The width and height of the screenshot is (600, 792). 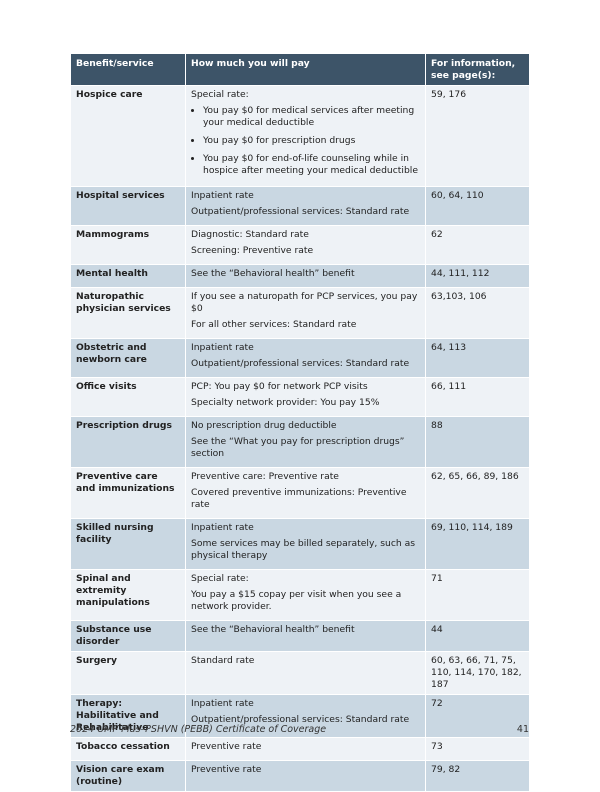 I want to click on table-row: Tobacco cessation Preventive rate 73, so click(x=300, y=749).